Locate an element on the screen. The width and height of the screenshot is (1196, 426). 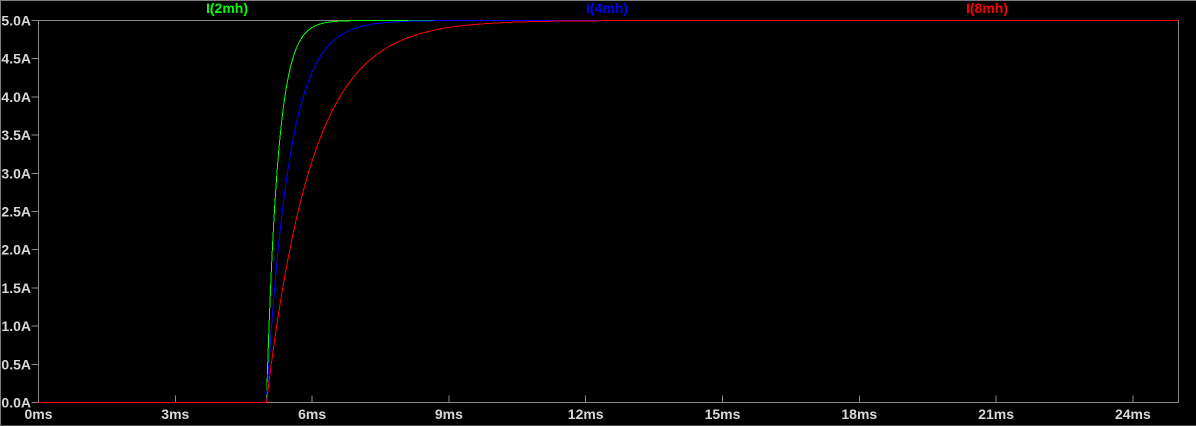
y-axis-tick-label: 2.5A is located at coordinates (16, 212).